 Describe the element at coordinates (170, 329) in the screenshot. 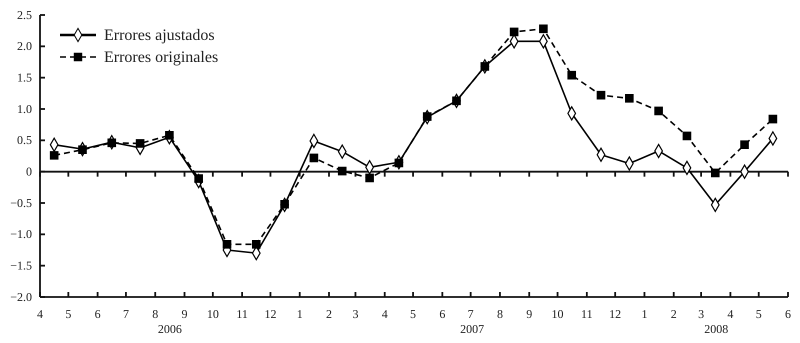

I see `text: 2006` at that location.